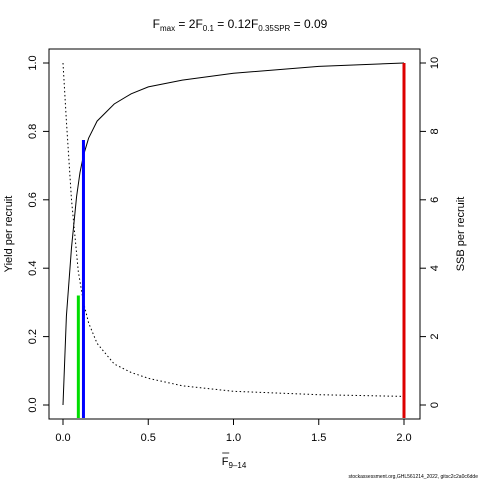 The width and height of the screenshot is (480, 480). What do you see at coordinates (148, 438) in the screenshot?
I see `x-tick-label: 0.5` at bounding box center [148, 438].